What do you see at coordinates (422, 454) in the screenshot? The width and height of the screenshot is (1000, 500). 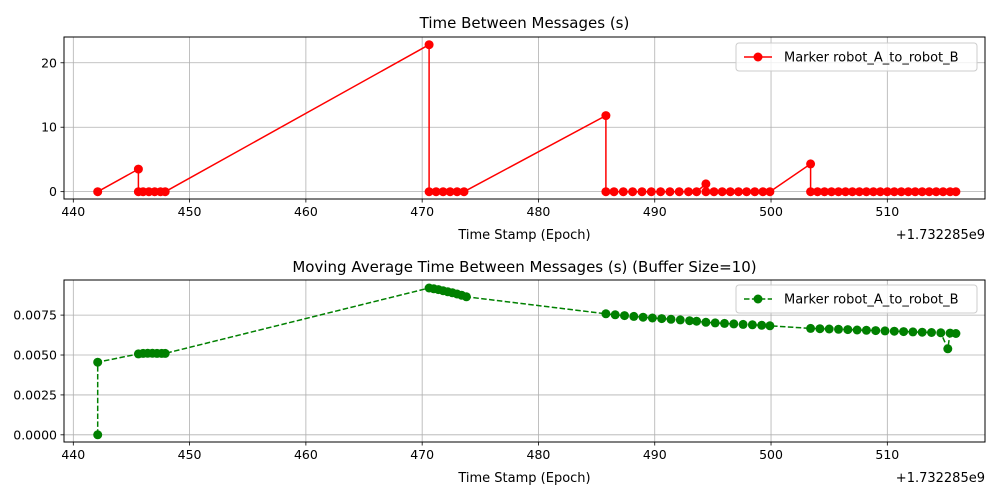 I see `x-tick-label: 470` at bounding box center [422, 454].